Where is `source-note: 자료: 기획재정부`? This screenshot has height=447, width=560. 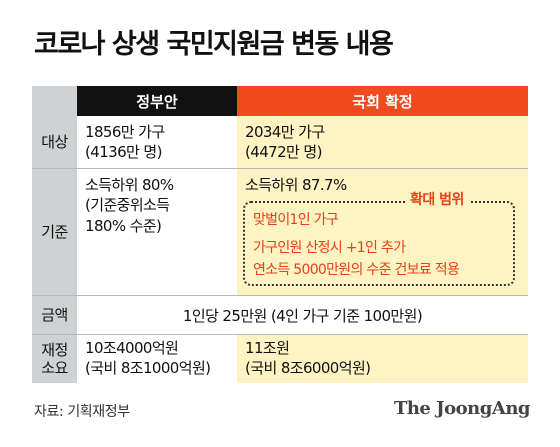 source-note: 자료: 기획재정부 is located at coordinates (82, 412).